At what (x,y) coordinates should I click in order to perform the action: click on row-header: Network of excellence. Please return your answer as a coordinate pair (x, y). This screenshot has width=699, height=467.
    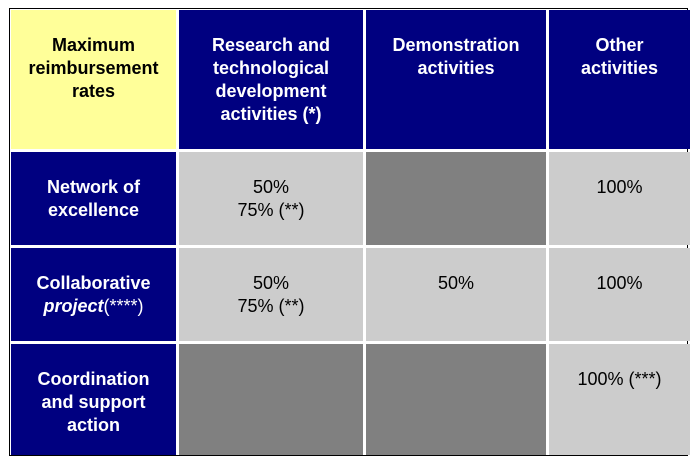
    Looking at the image, I should click on (93, 198).